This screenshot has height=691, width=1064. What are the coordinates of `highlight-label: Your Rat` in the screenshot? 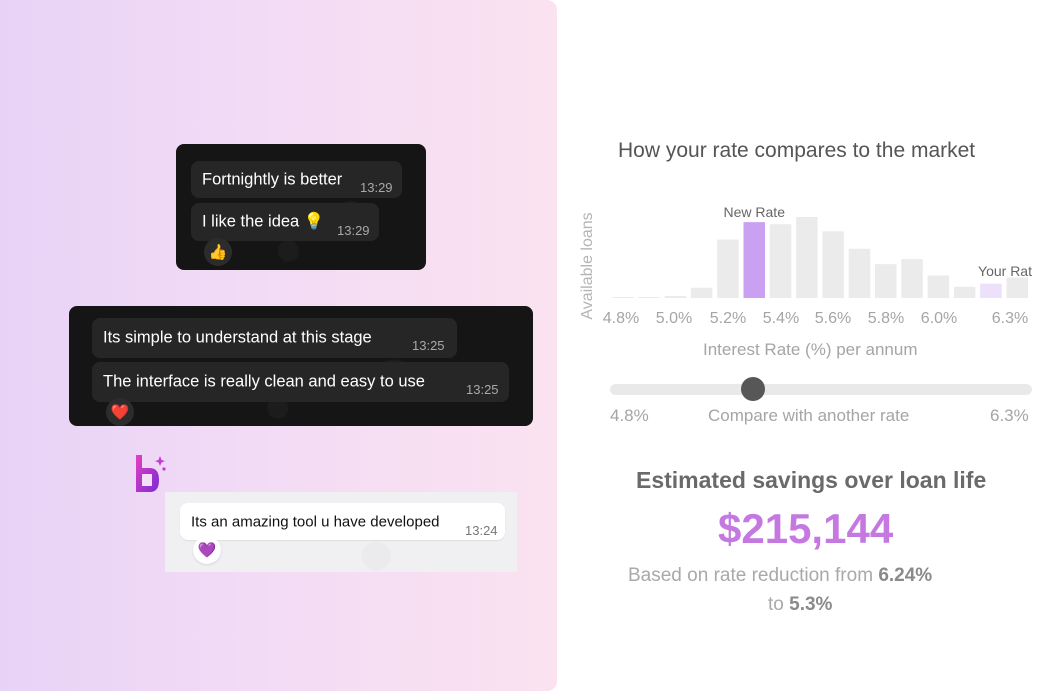 It's located at (1005, 271).